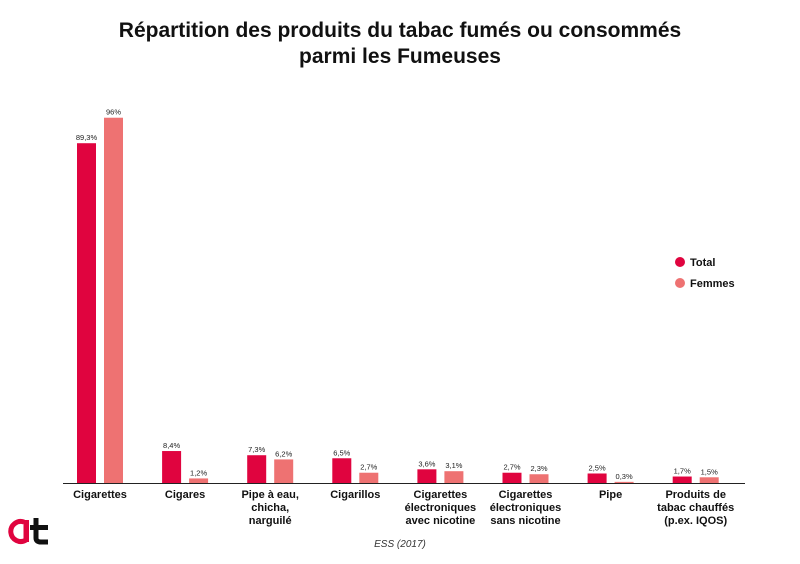  Describe the element at coordinates (624, 476) in the screenshot. I see `value-label-femmes-7: 0,3%` at that location.